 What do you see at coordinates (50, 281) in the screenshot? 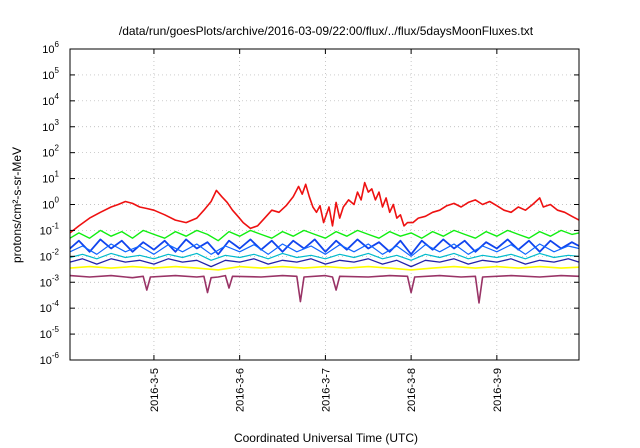
I see `y-tick-label: 10⁻³` at bounding box center [50, 281].